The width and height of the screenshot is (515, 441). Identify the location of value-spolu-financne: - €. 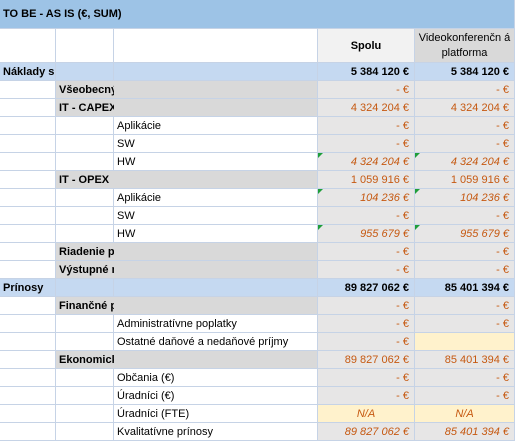
(366, 306).